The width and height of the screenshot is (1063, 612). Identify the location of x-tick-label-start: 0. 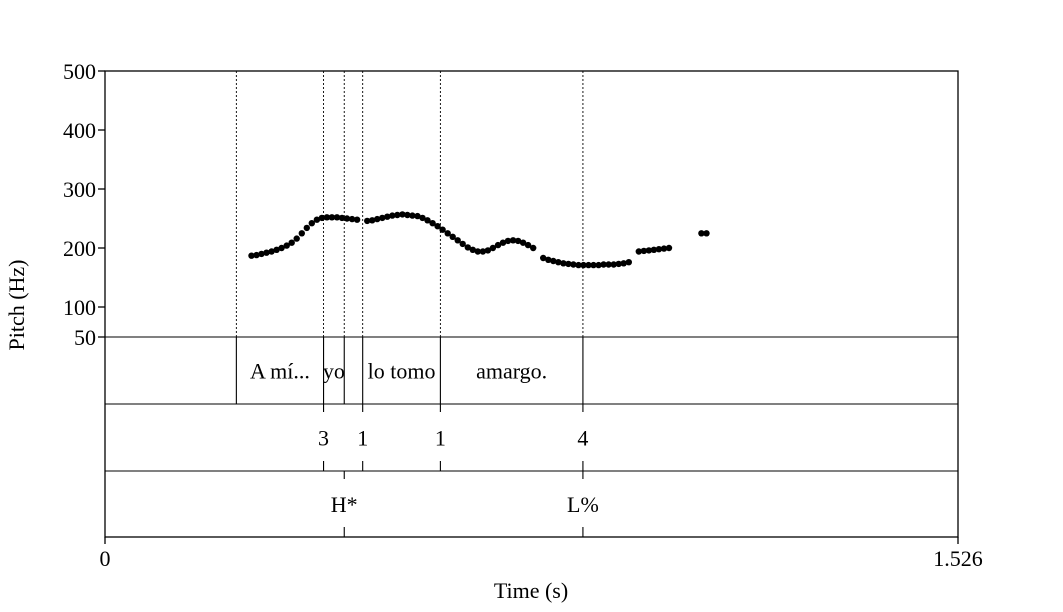
(105, 558).